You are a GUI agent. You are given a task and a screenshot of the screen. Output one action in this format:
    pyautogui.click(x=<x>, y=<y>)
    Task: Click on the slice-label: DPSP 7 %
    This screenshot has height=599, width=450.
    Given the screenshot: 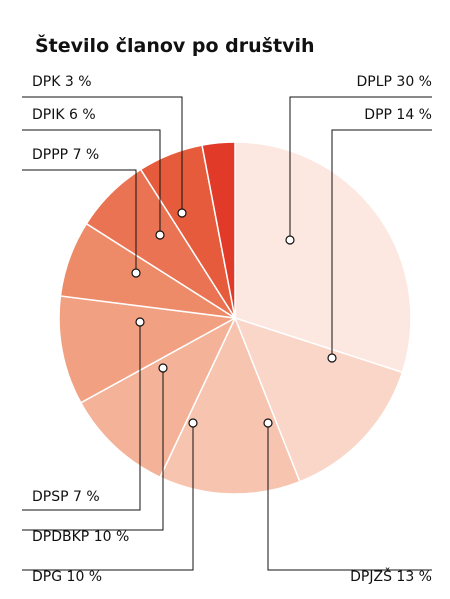 What is the action you would take?
    pyautogui.click(x=66, y=497)
    